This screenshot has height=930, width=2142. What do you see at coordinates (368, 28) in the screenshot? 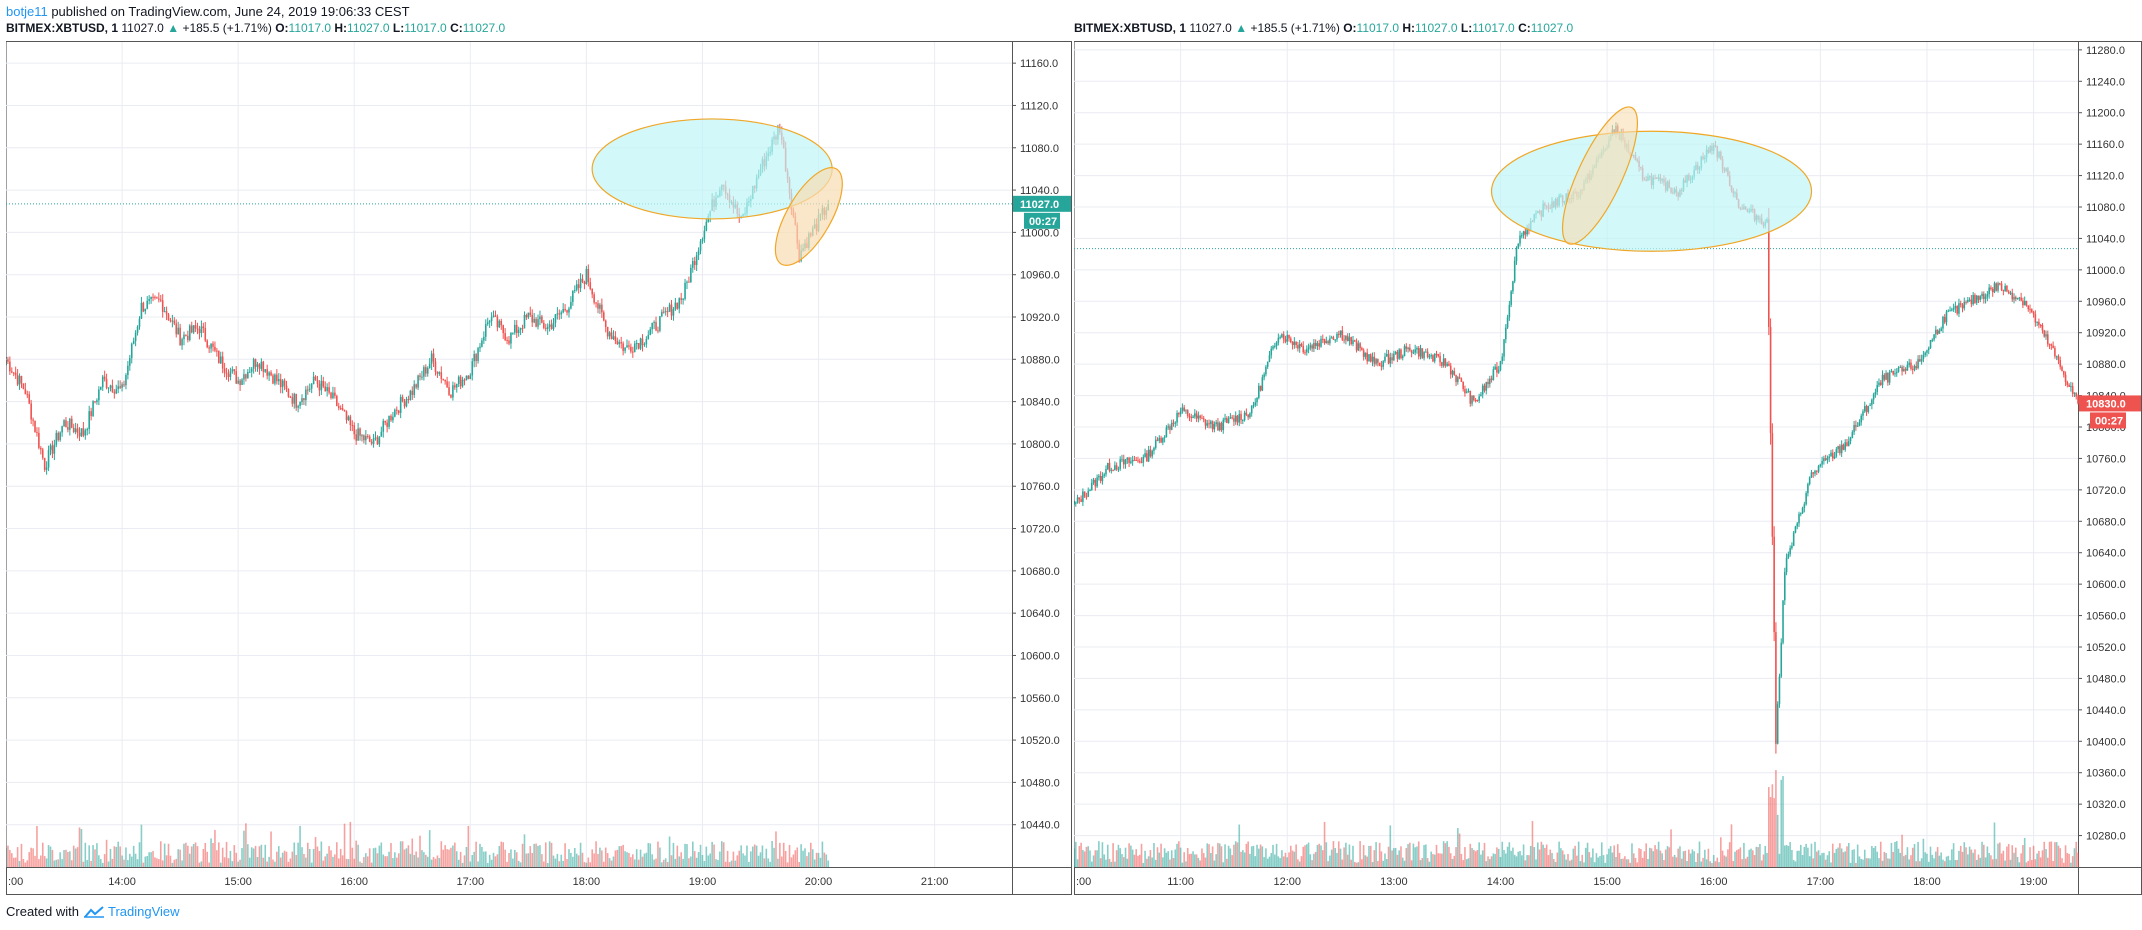
I see `high-value: 11027.0` at bounding box center [368, 28].